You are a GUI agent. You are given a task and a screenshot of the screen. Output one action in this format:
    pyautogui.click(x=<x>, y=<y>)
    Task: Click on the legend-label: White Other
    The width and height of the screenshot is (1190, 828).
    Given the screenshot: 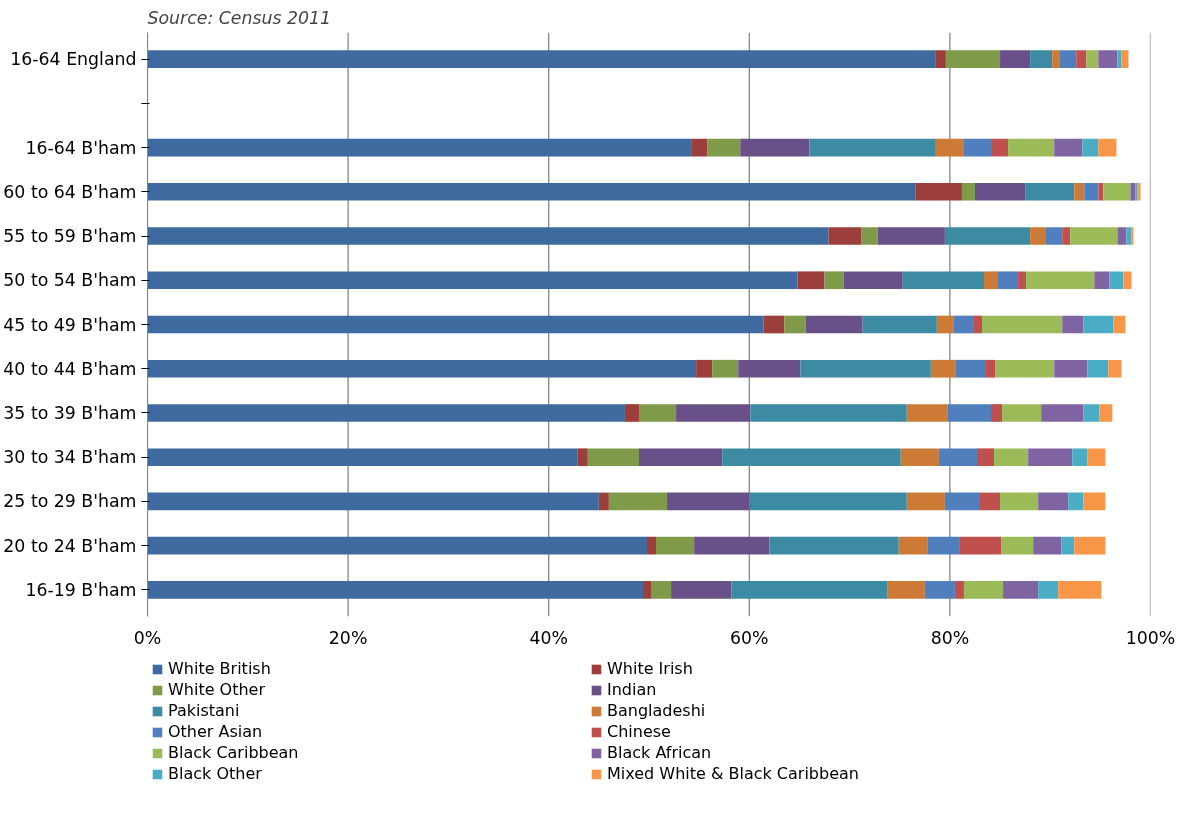 What is the action you would take?
    pyautogui.click(x=217, y=689)
    